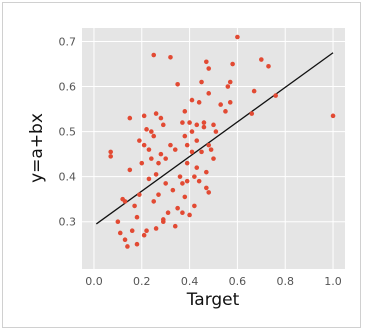 The width and height of the screenshot is (366, 333). Describe the element at coordinates (285, 281) in the screenshot. I see `x-tick-label: 0.8` at that location.